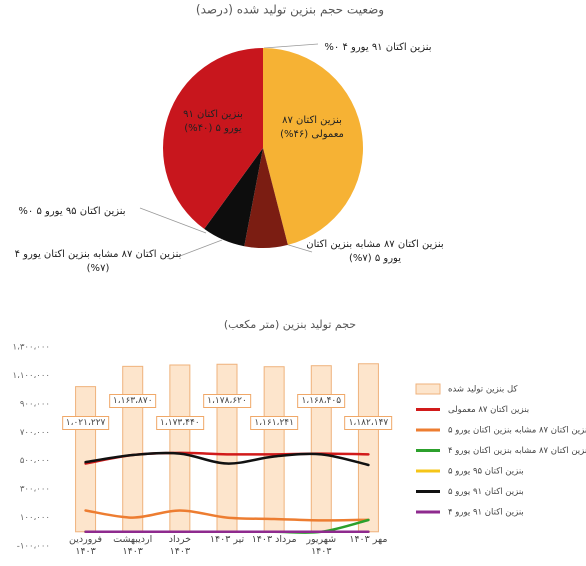 Image resolution: width=586 pixels, height=566 pixels. I want to click on bar-value-label: ۱،۱۶۳،۸۷۰, so click(132, 401).